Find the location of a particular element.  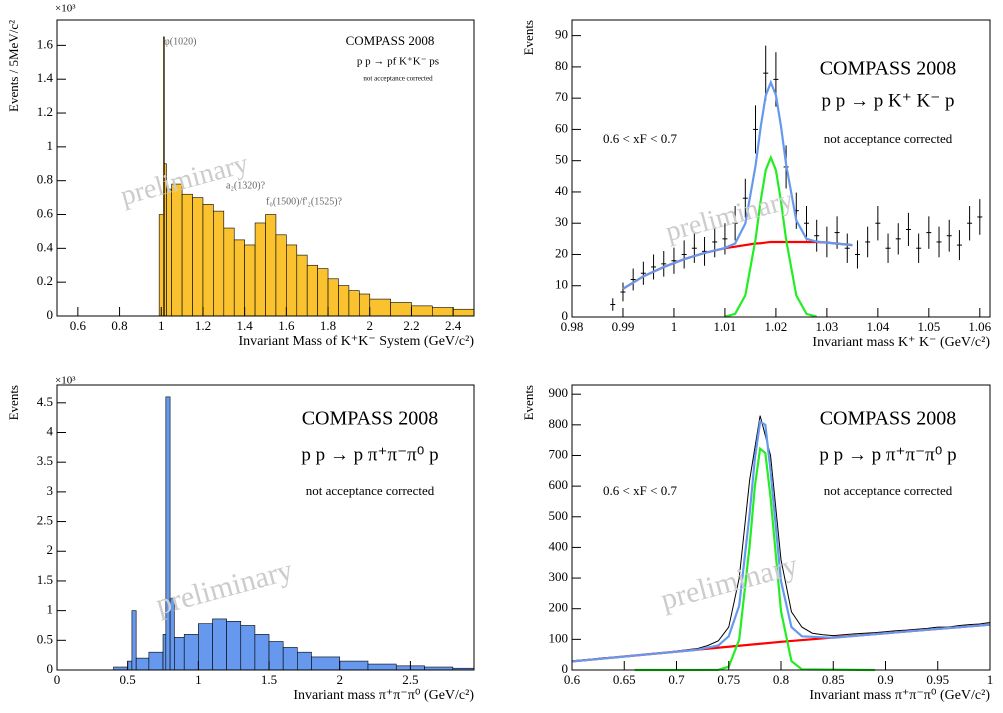

y-tick-label: 0 is located at coordinates (50, 668).